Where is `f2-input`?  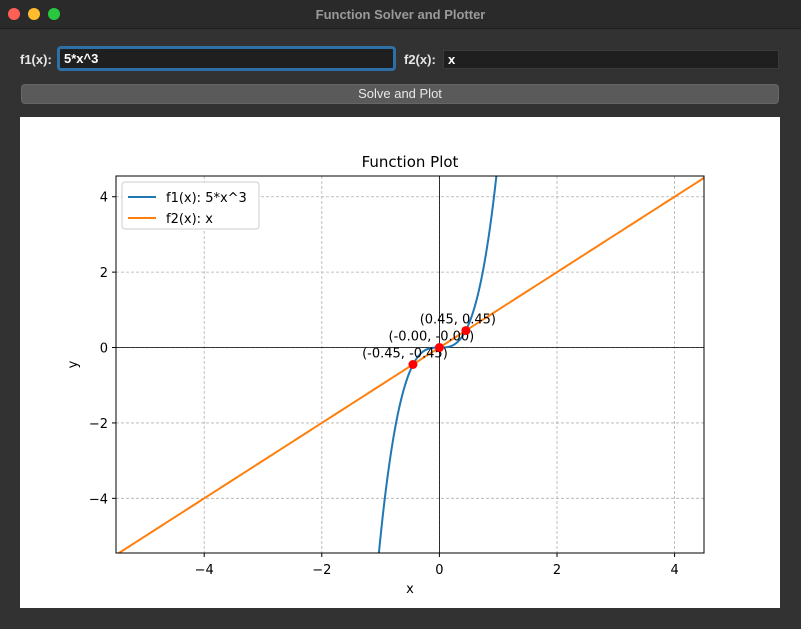
f2-input is located at coordinates (611, 59).